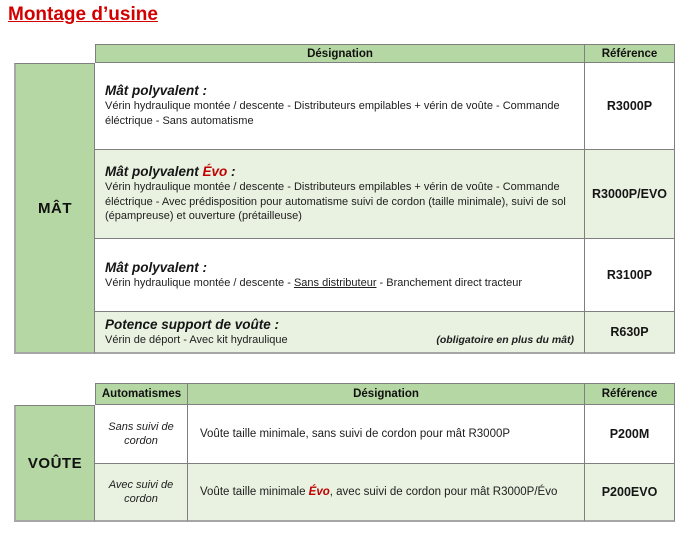  What do you see at coordinates (335, 282) in the screenshot?
I see `mast-row-3-description-underlined: Sans distributeur` at bounding box center [335, 282].